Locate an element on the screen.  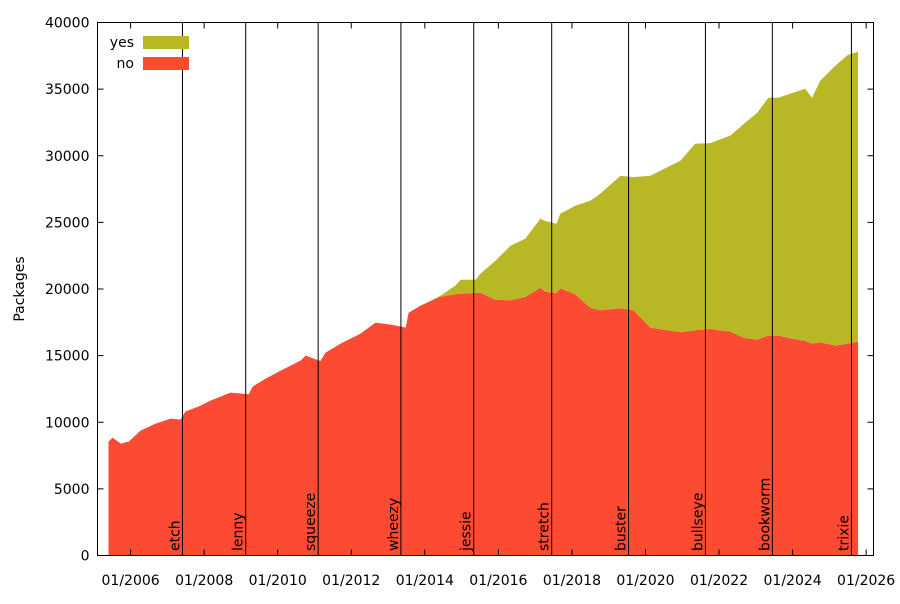
y-tick-label: 15000 is located at coordinates (67, 357).